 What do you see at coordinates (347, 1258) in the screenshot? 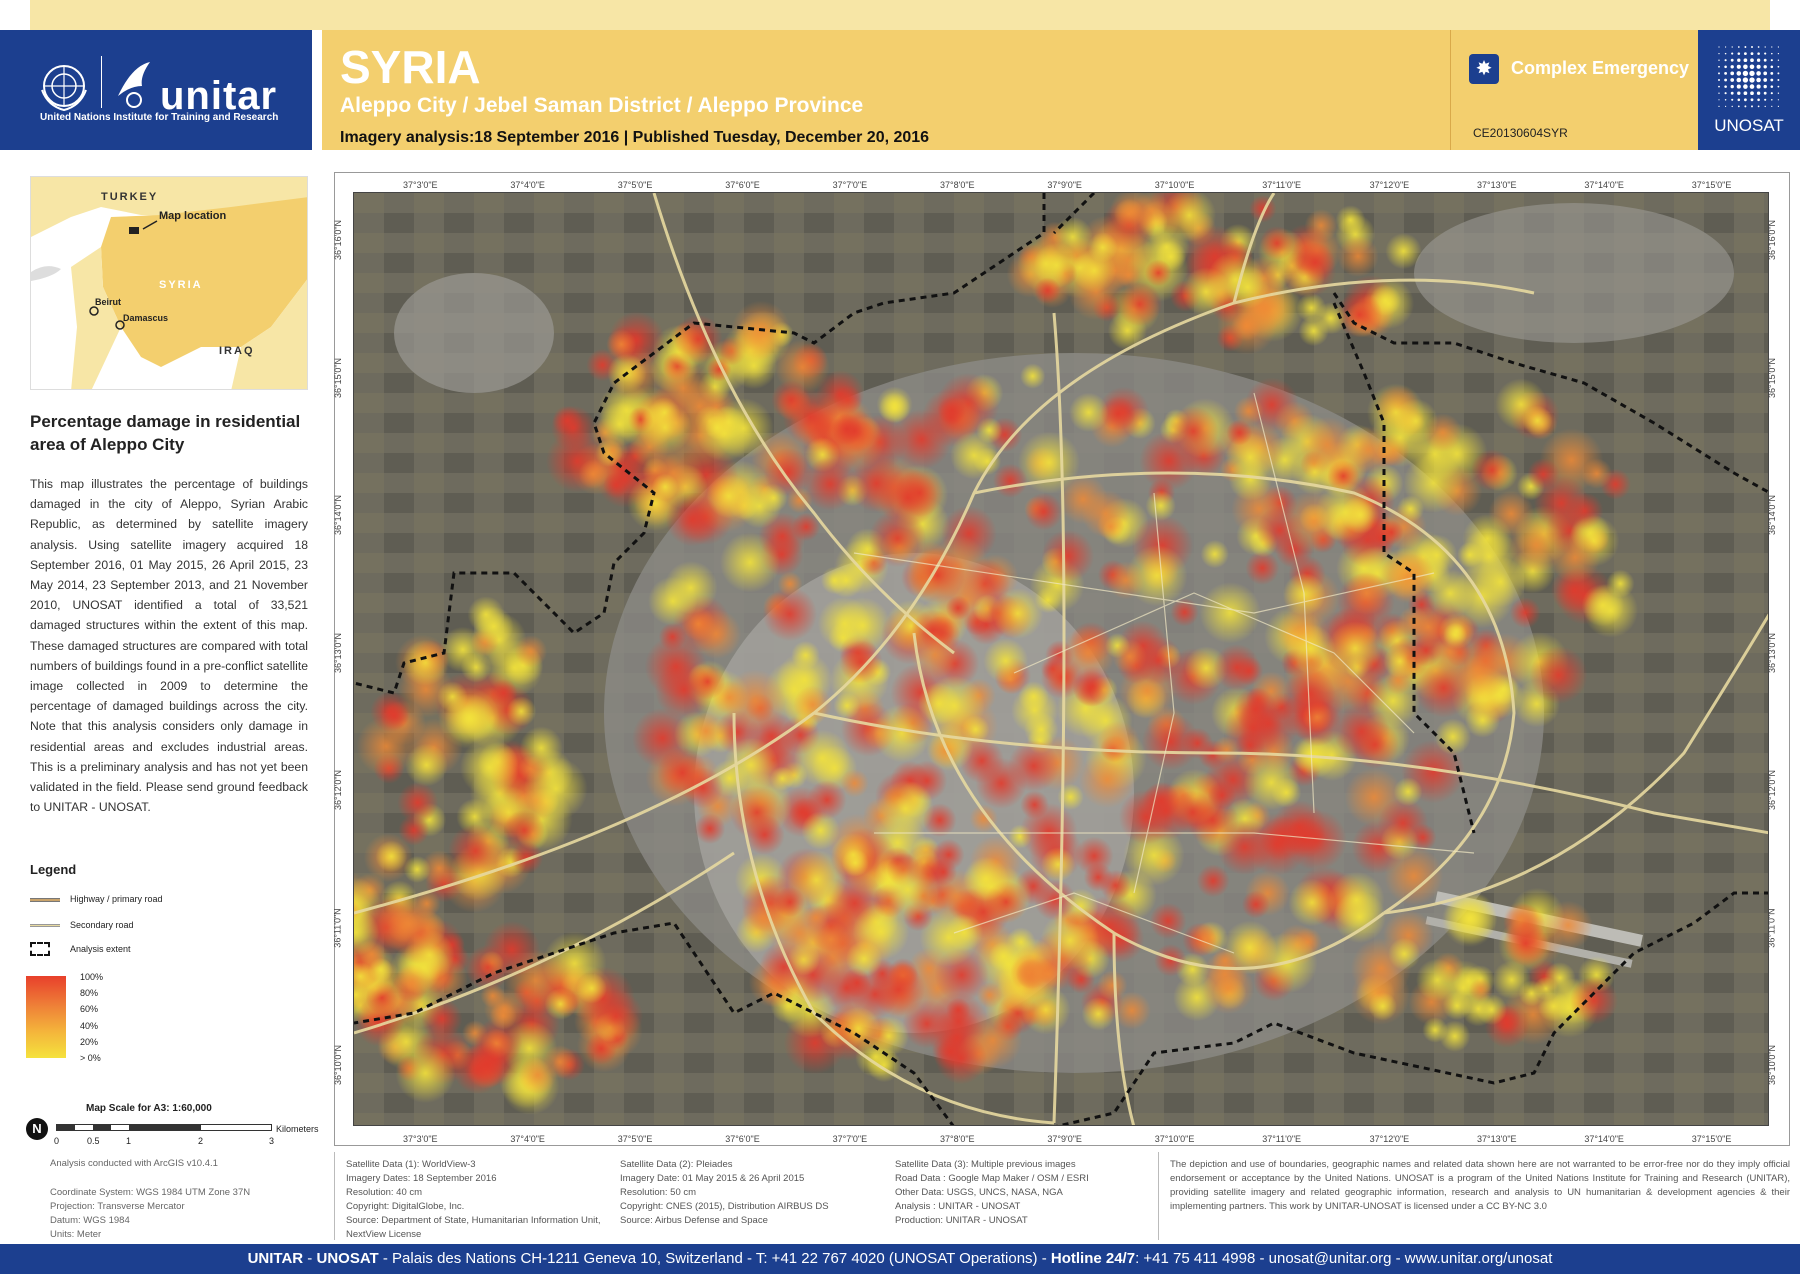
I see `footer-unosat: UNOSAT` at bounding box center [347, 1258].